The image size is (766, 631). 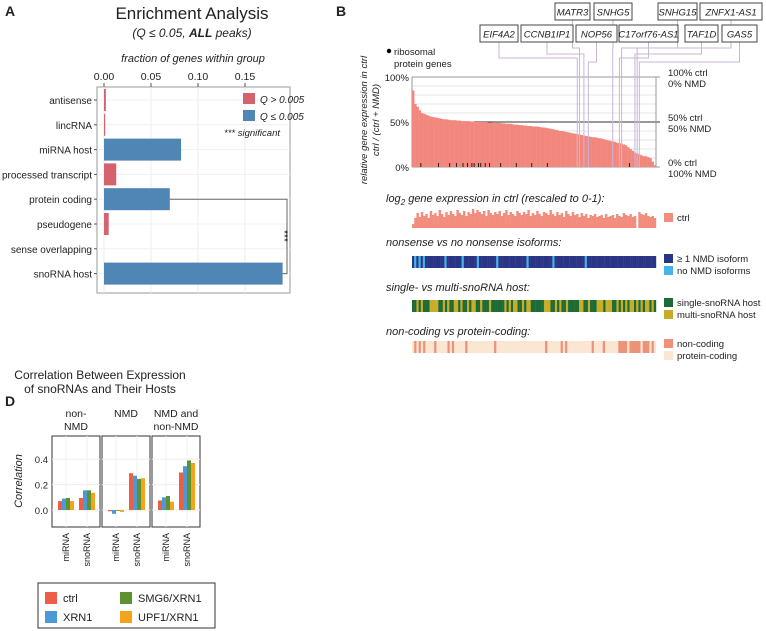 What do you see at coordinates (41, 460) in the screenshot?
I see `y-tick-label: 0.4` at bounding box center [41, 460].